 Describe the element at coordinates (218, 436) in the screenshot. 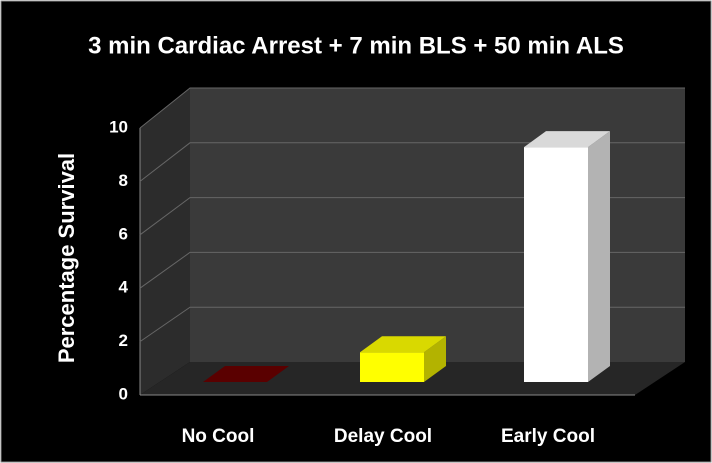

I see `x-tick-label: No Cool` at that location.